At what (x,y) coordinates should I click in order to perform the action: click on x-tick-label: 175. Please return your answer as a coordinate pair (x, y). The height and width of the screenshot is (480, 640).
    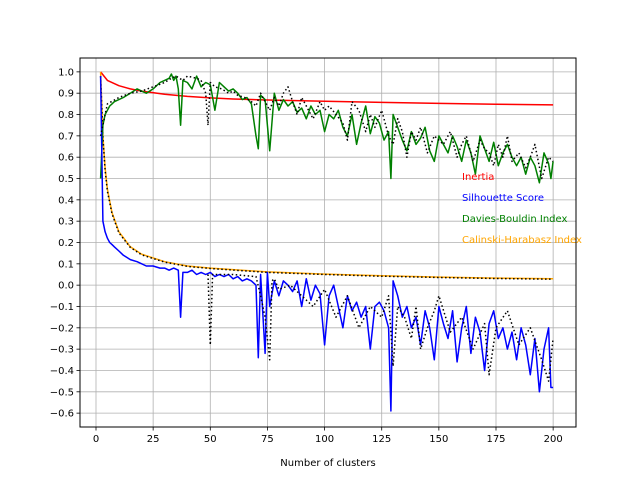
    Looking at the image, I should click on (495, 439).